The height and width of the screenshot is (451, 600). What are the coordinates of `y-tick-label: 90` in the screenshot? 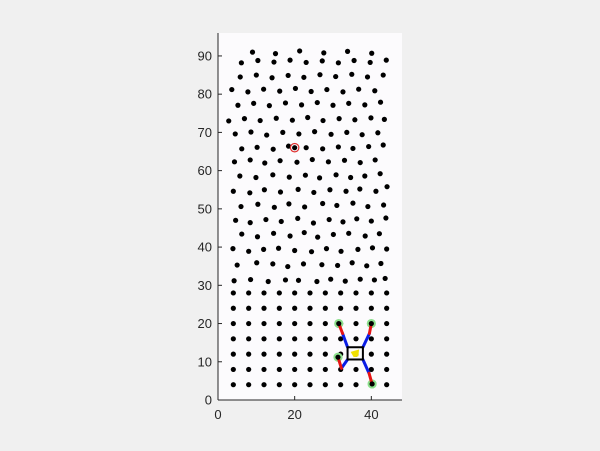 It's located at (205, 55).